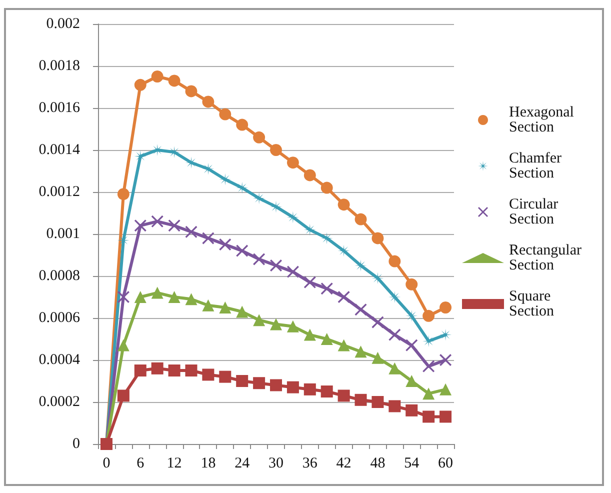  Describe the element at coordinates (106, 464) in the screenshot. I see `x-tick-label: 0` at that location.